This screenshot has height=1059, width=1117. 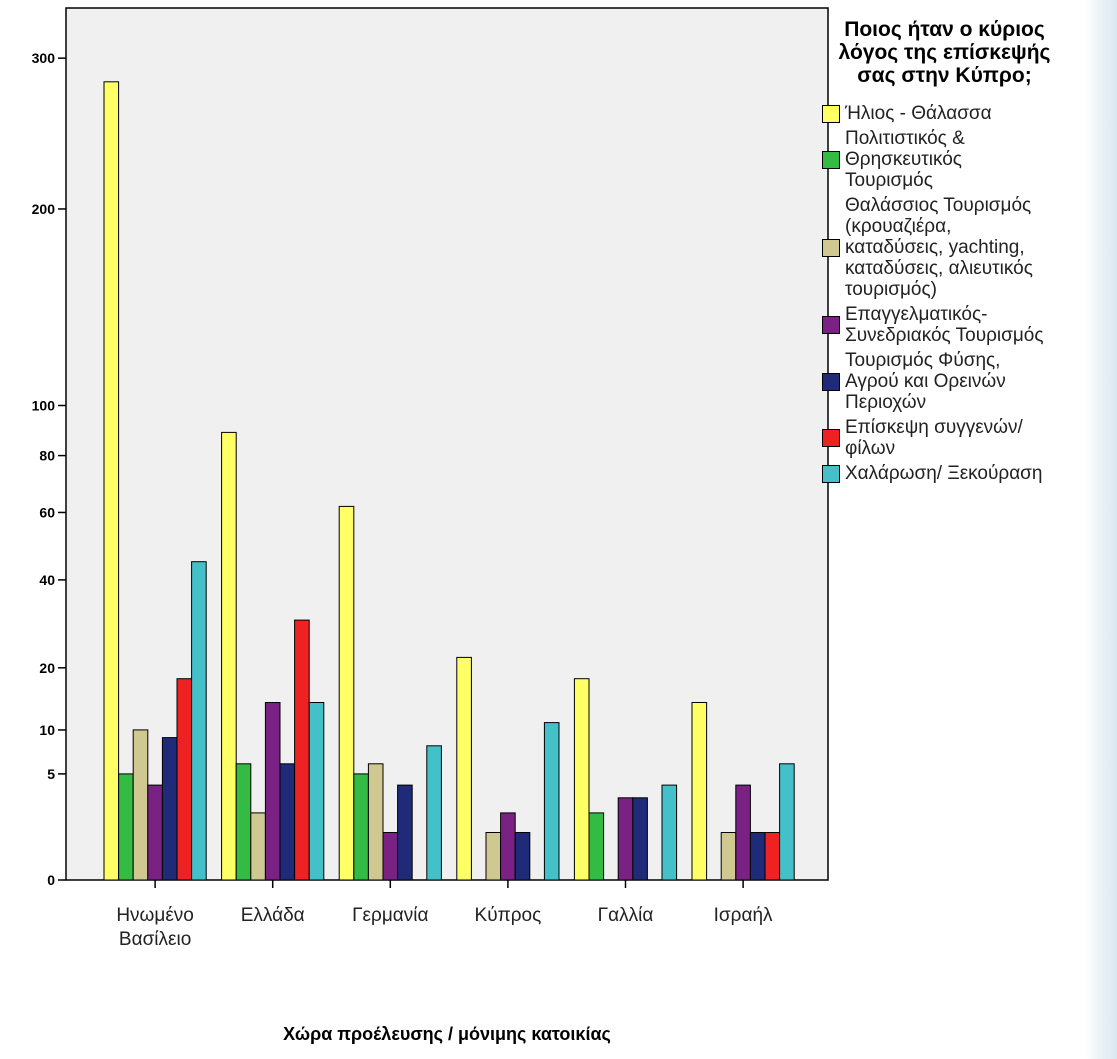 What do you see at coordinates (273, 915) in the screenshot?
I see `x-tick-label: Ελλάδα` at bounding box center [273, 915].